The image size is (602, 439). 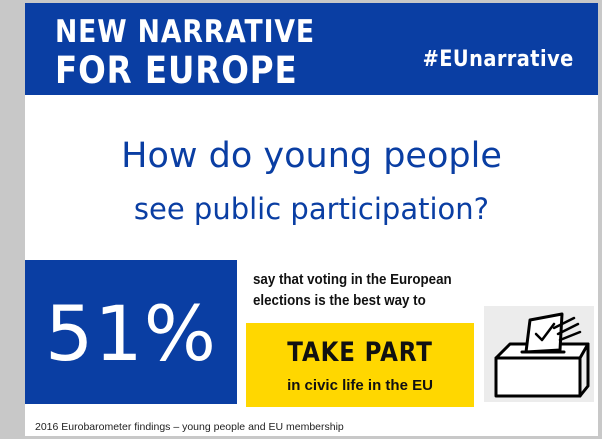 I want to click on brand-title-line1: NEW NARRATIVE, so click(x=185, y=32).